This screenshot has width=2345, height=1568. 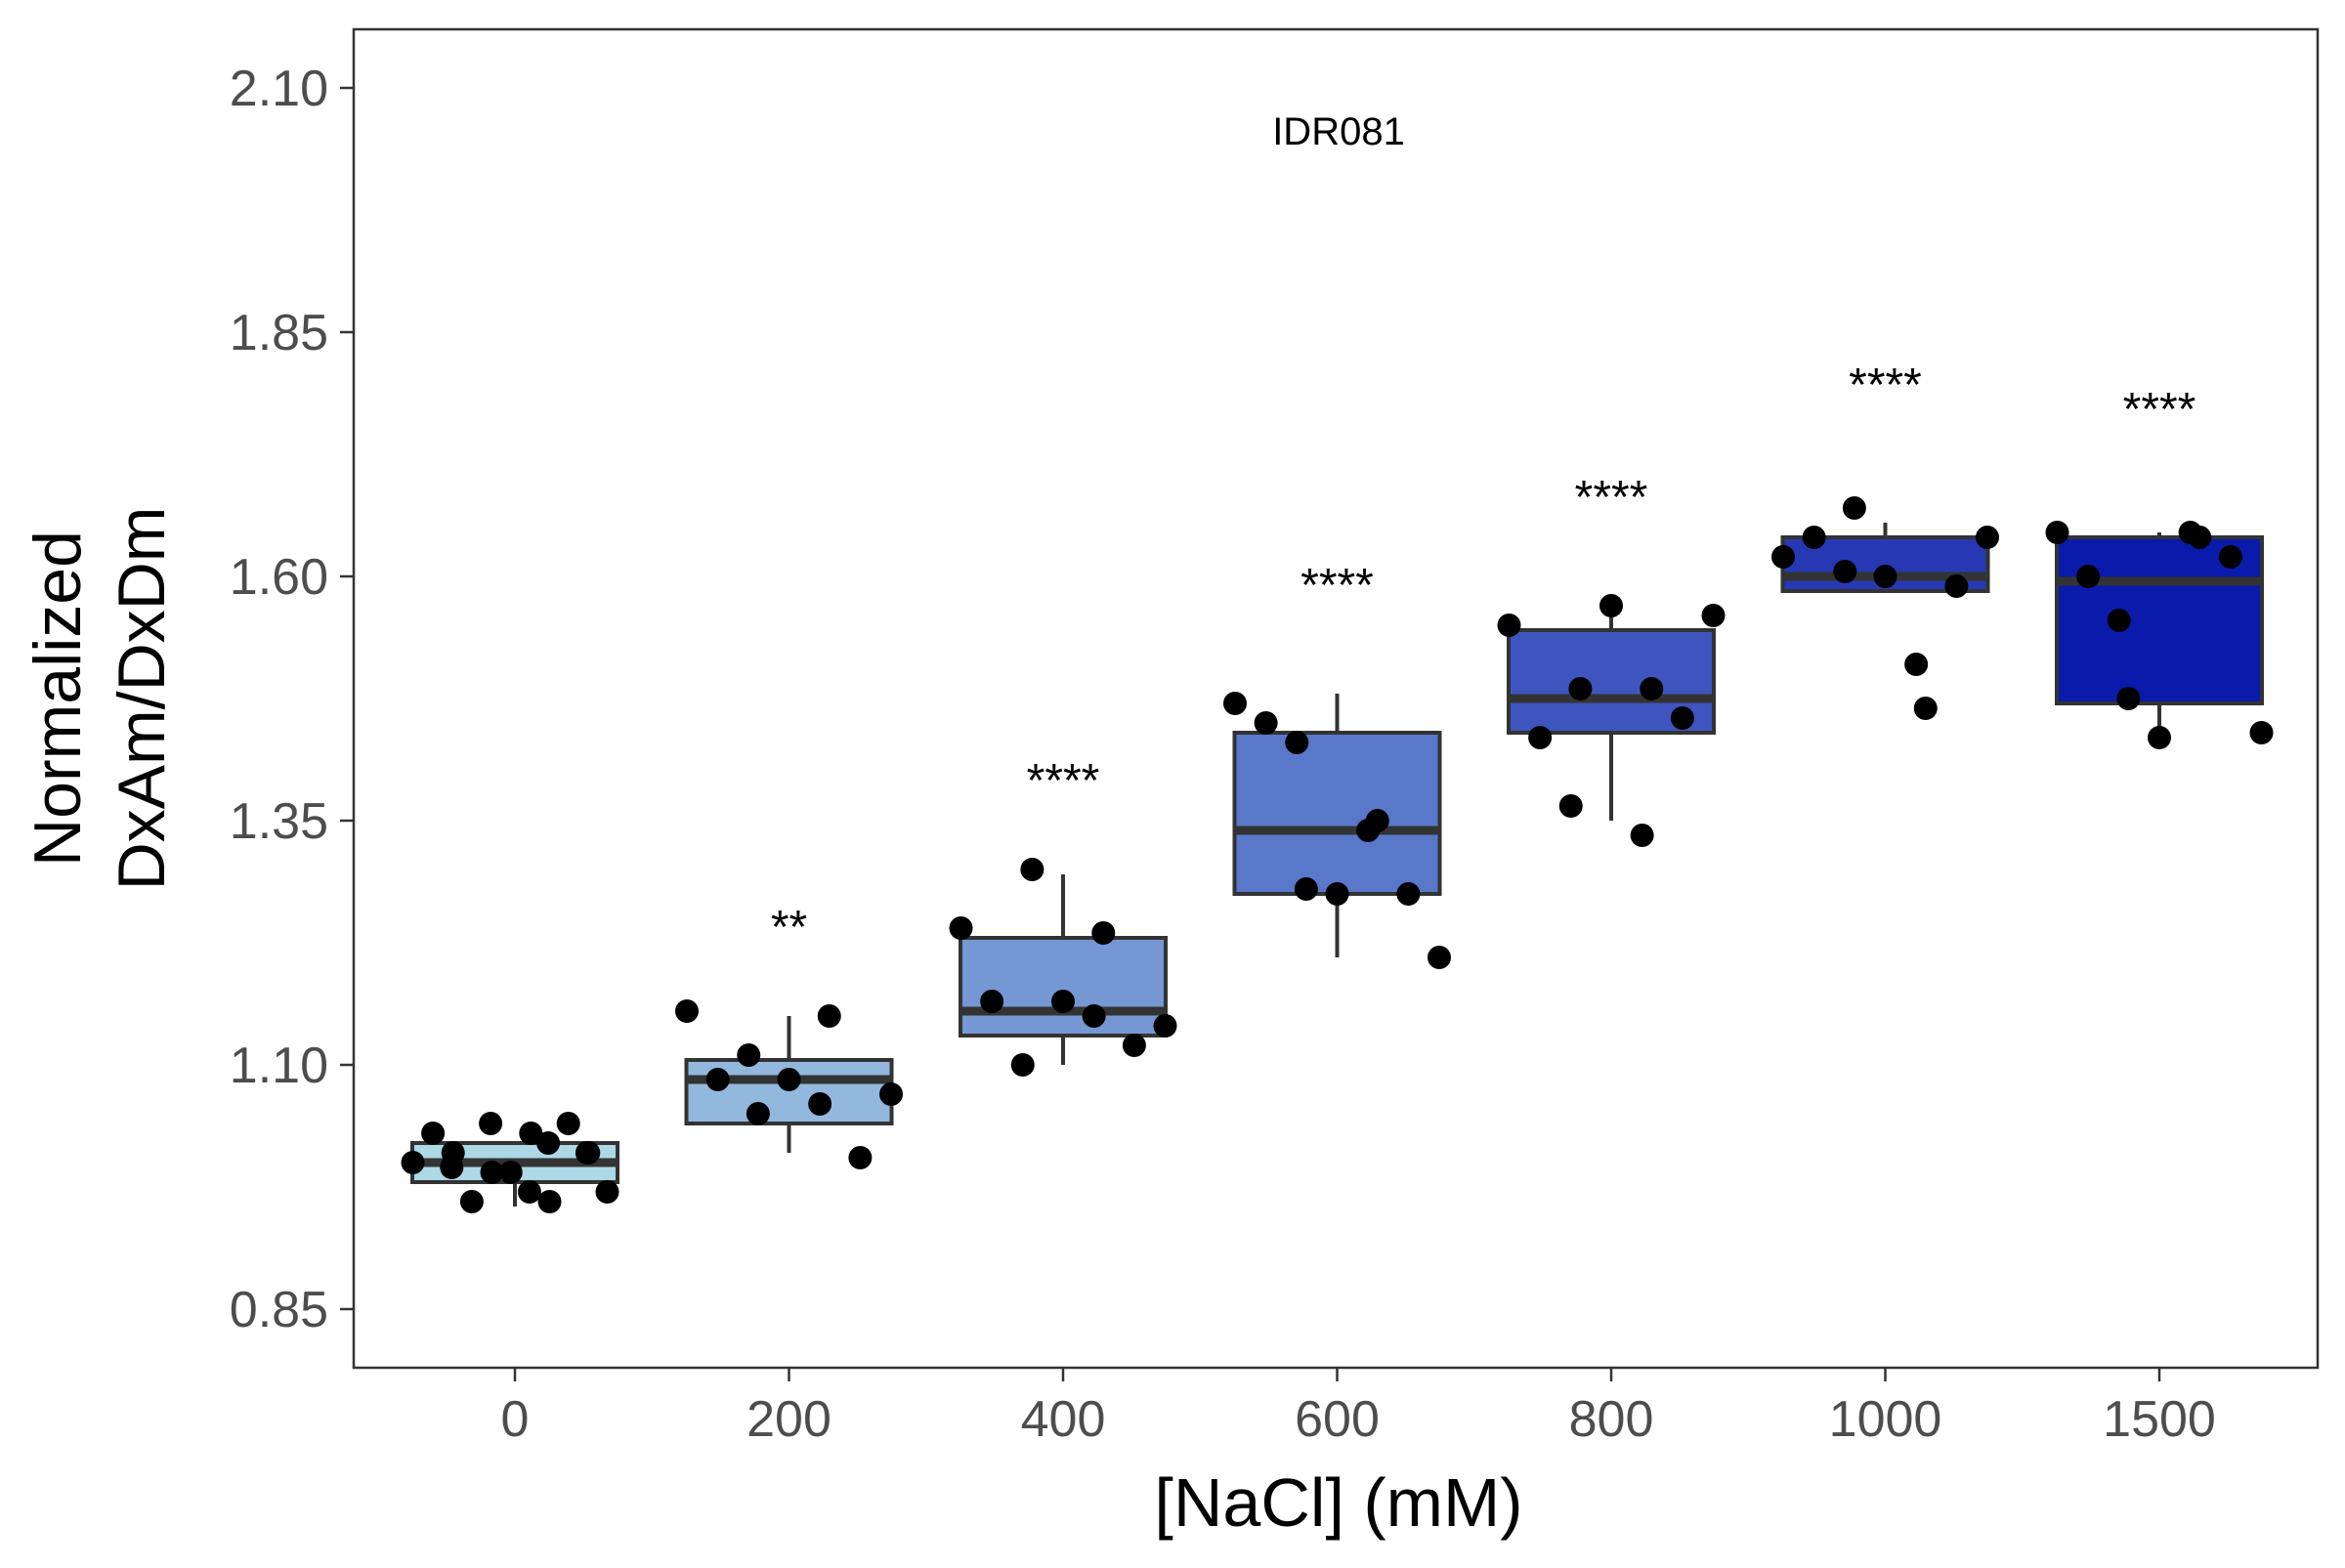 What do you see at coordinates (1611, 1419) in the screenshot?
I see `x-tick-label: 800` at bounding box center [1611, 1419].